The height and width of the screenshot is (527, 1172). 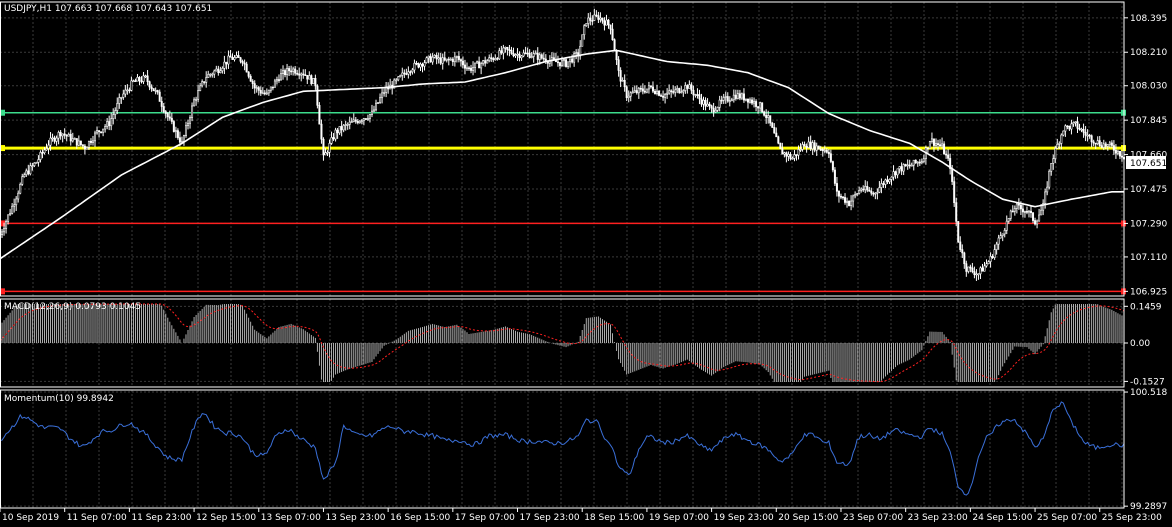 What do you see at coordinates (614, 518) in the screenshot?
I see `x-tick-label: 18 Sep 15:00` at bounding box center [614, 518].